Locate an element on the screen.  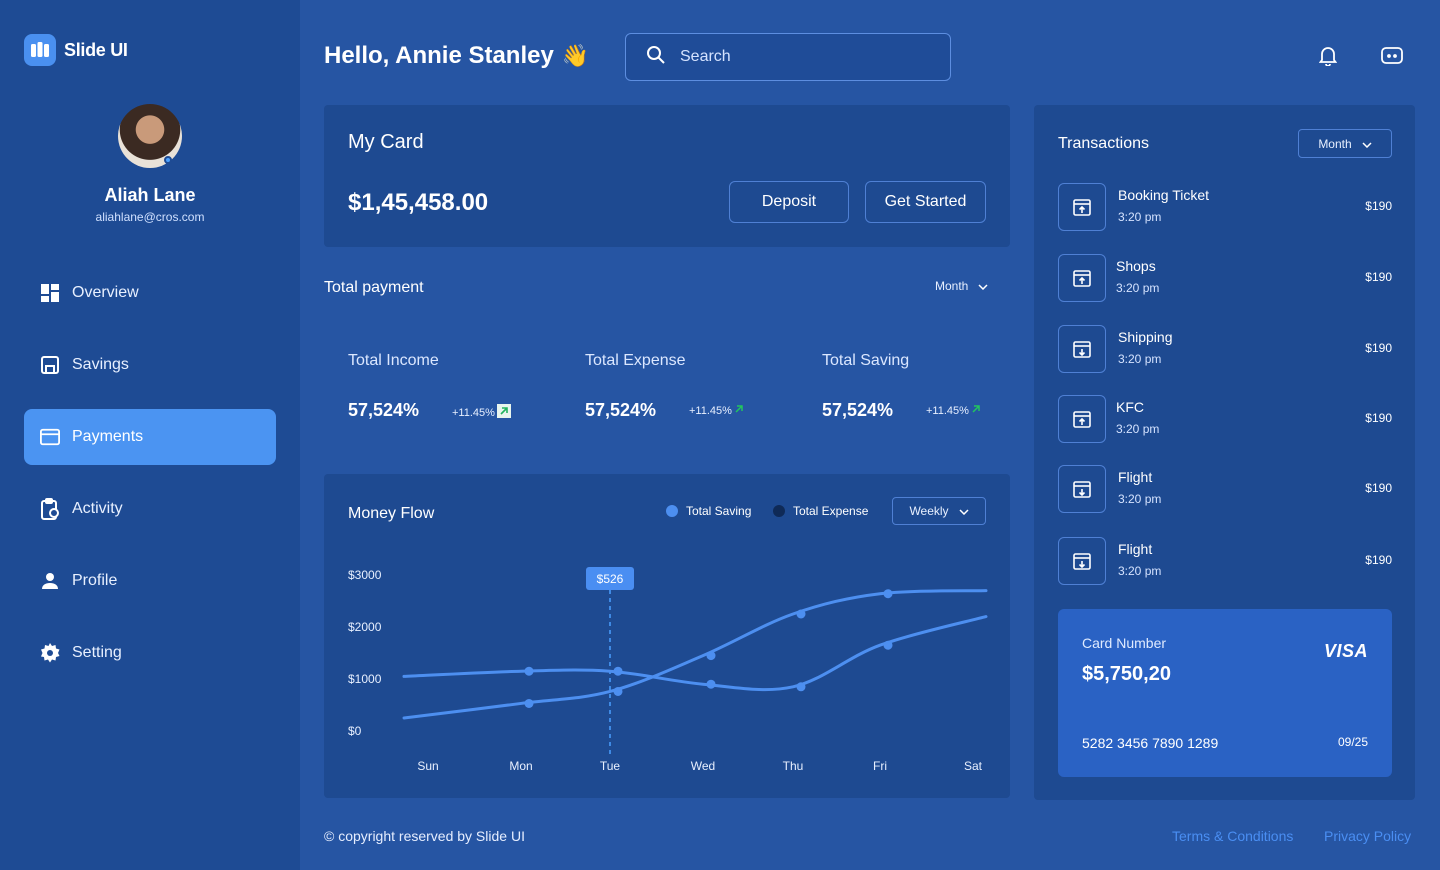
total-income-label: Total Income is located at coordinates (393, 360).